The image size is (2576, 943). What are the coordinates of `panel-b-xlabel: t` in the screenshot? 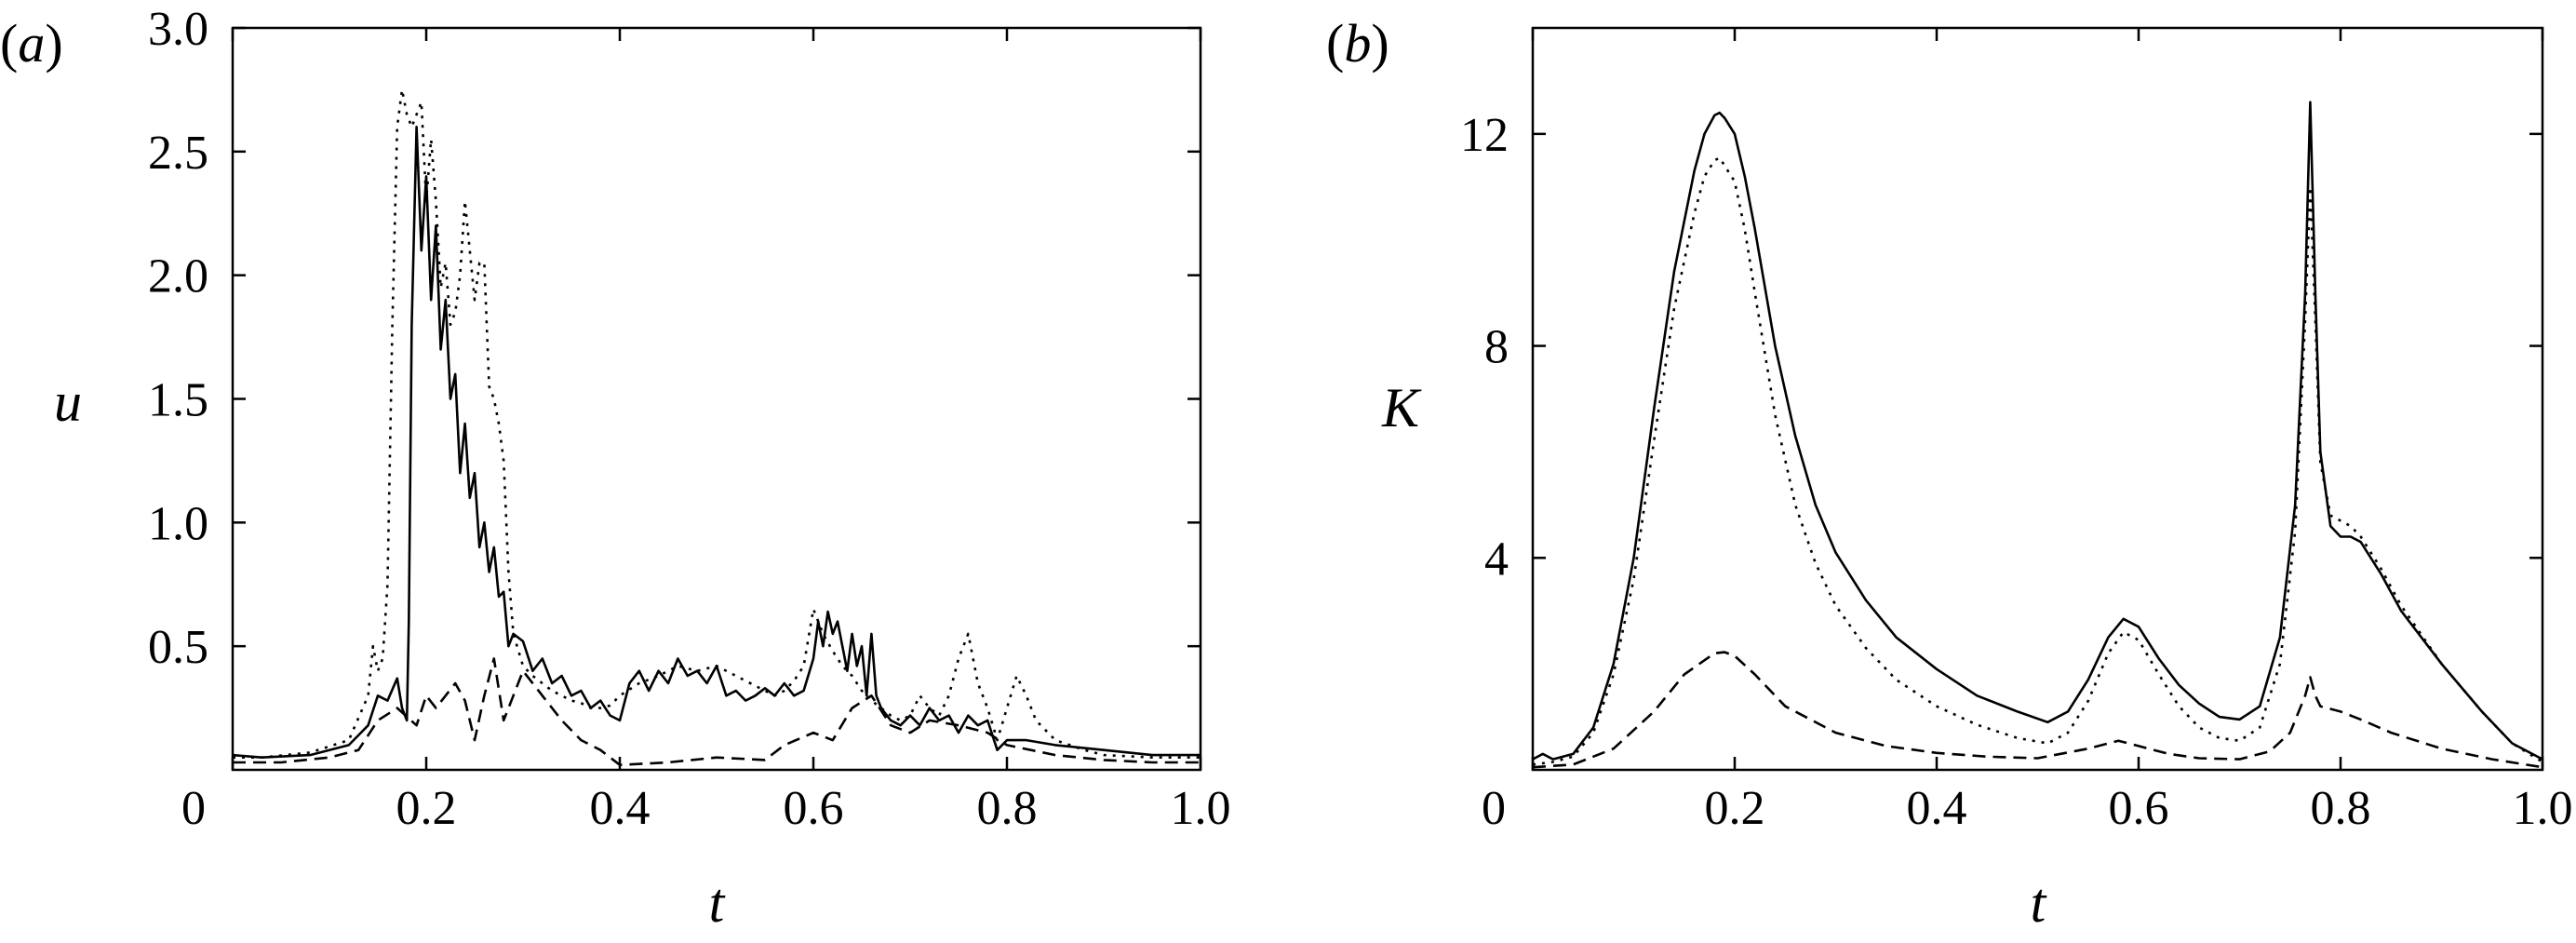 It's located at (2039, 903).